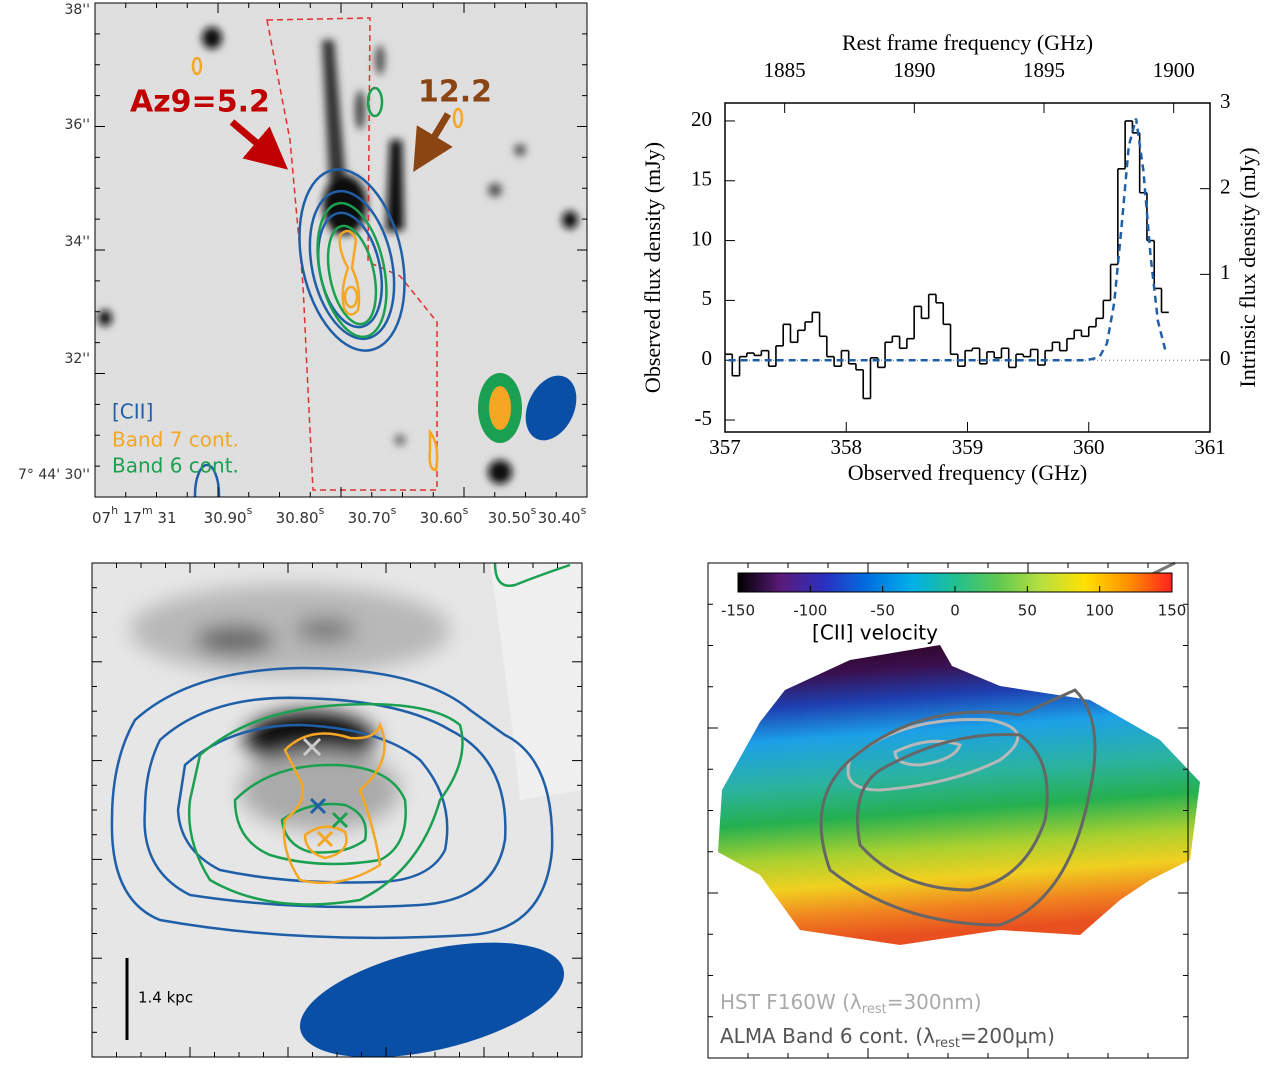 The image size is (1282, 1066). I want to click on legend-text: =200μm), so click(1007, 1036).